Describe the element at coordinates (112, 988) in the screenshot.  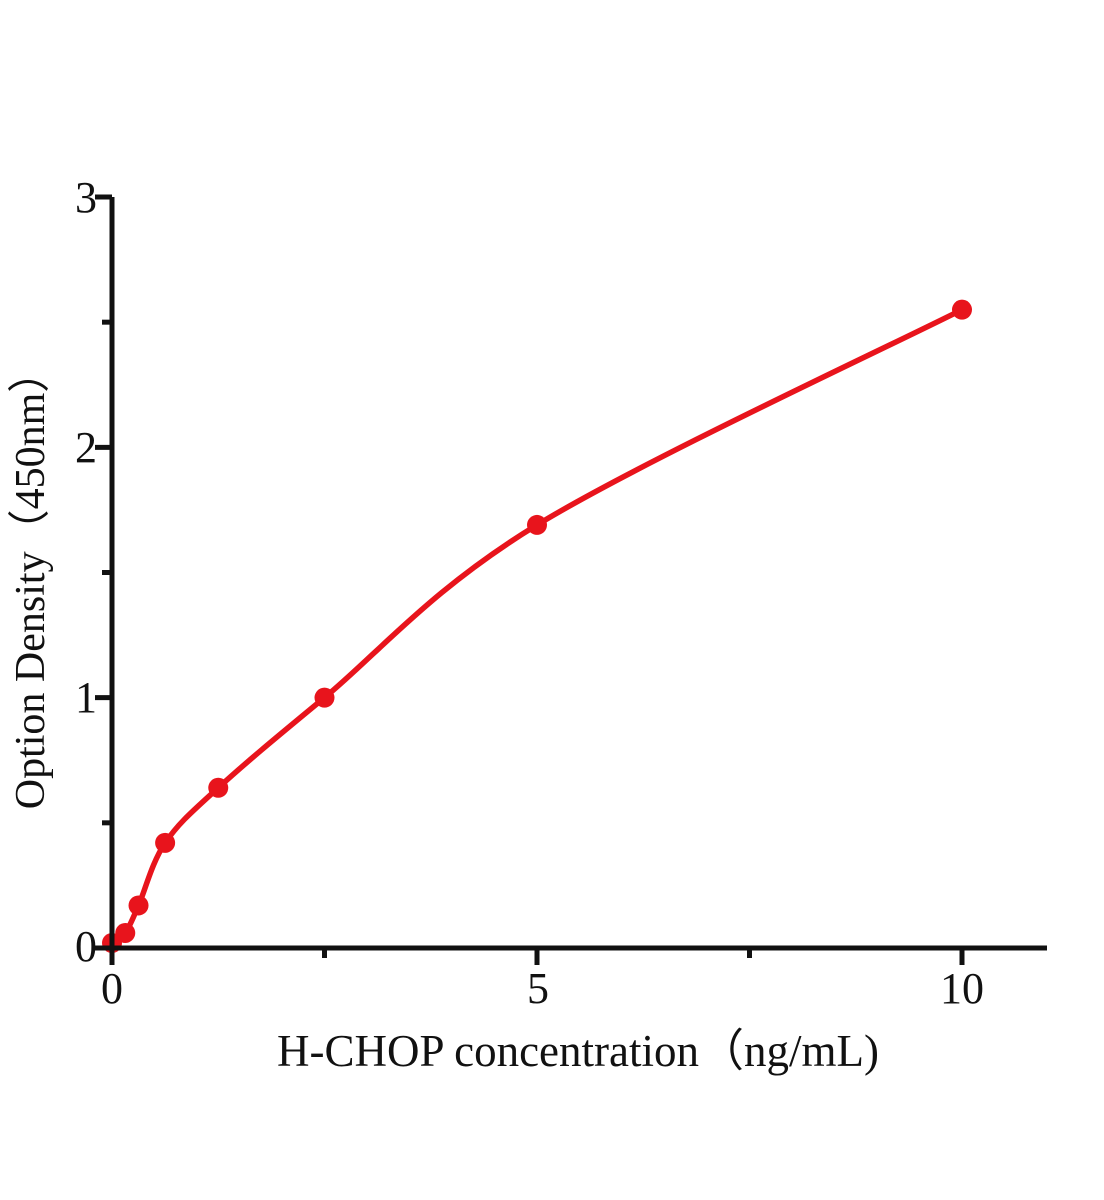
I see `x-tick-label-0: 0` at that location.